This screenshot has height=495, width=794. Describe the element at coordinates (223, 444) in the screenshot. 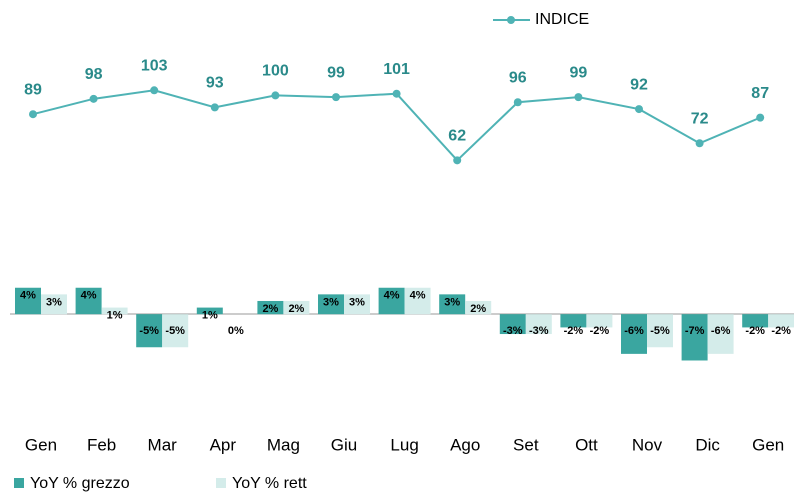

I see `x-tick-label: Apr` at that location.